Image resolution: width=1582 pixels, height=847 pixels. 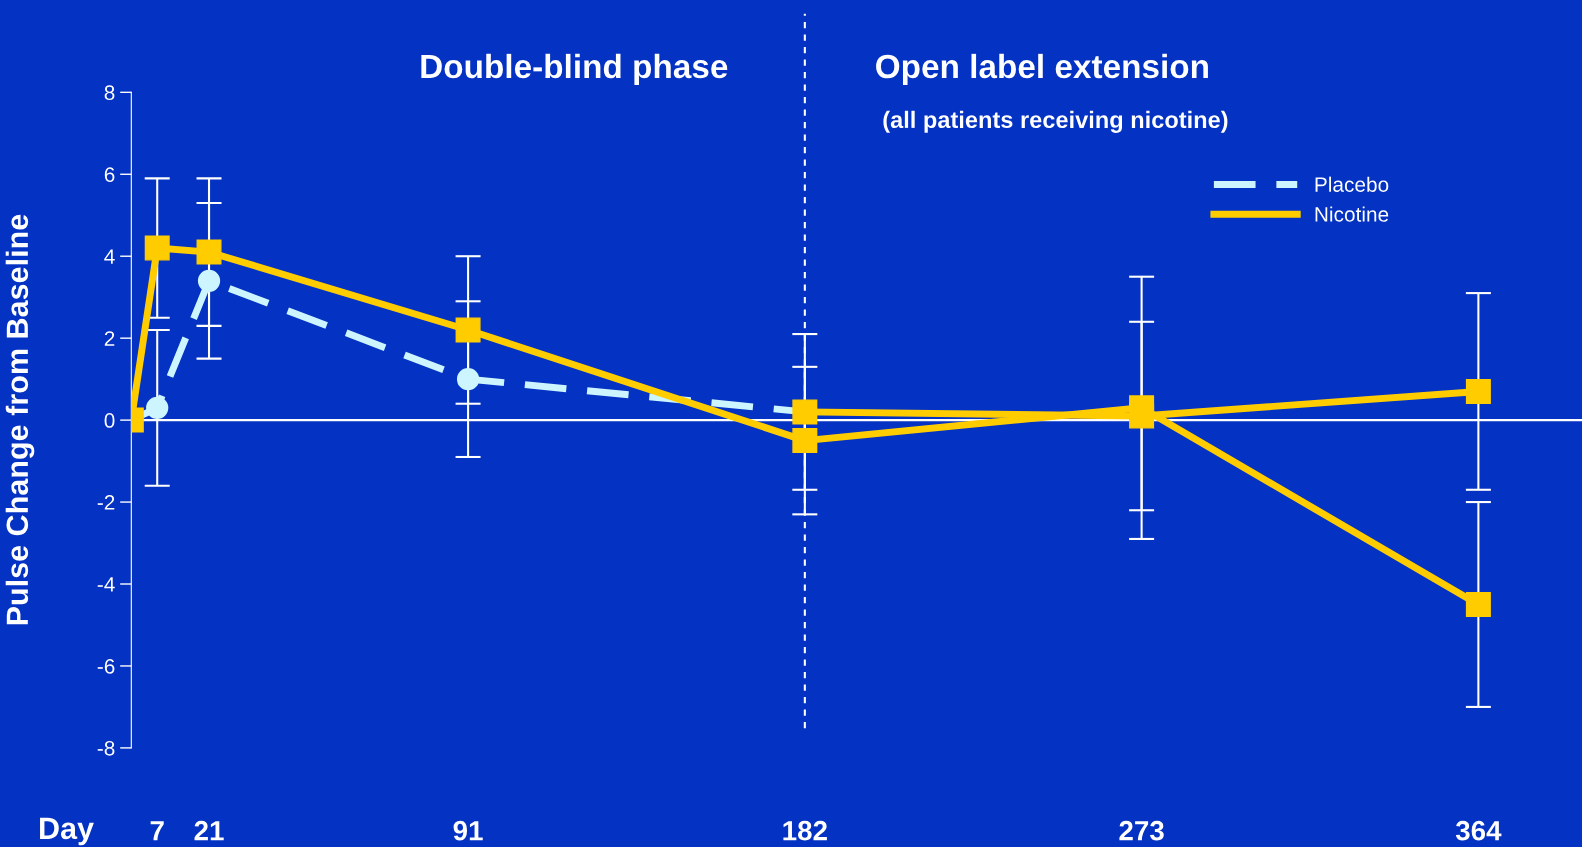 What do you see at coordinates (1478, 830) in the screenshot?
I see `x-tick-label: 364` at bounding box center [1478, 830].